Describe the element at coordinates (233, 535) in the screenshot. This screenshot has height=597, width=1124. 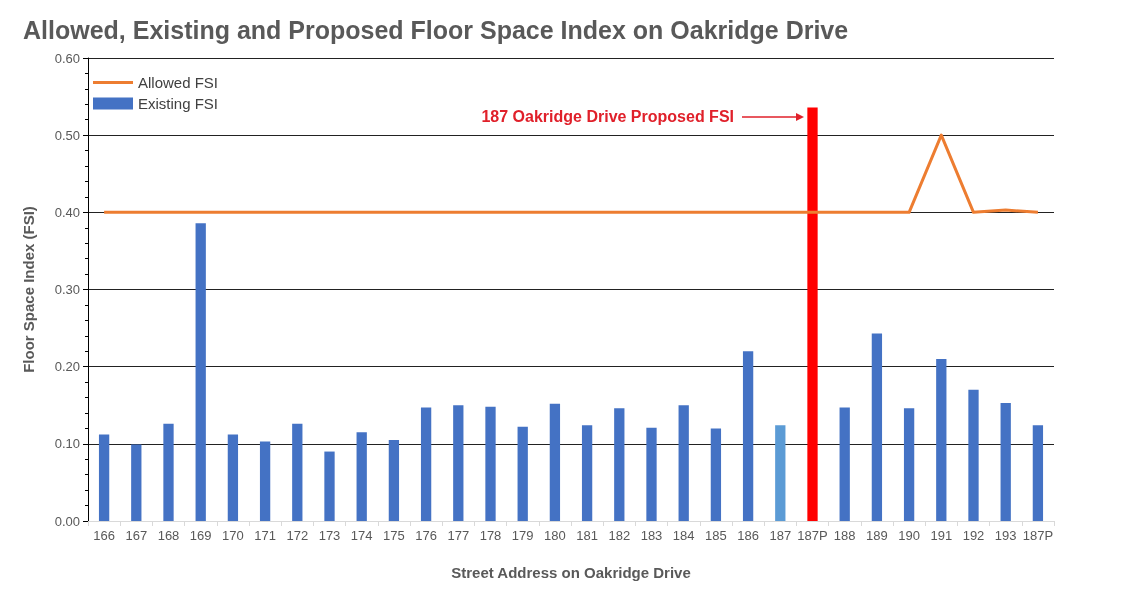
I see `x-tick-label: 170` at that location.